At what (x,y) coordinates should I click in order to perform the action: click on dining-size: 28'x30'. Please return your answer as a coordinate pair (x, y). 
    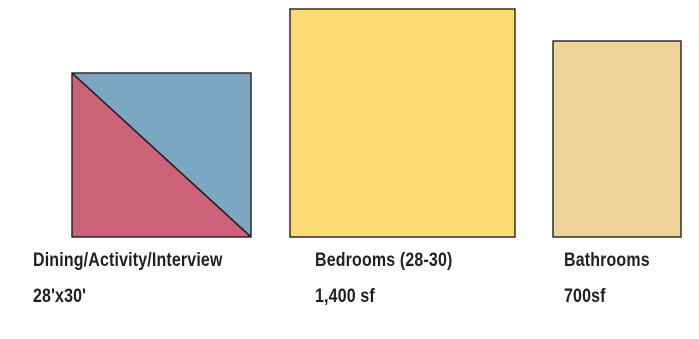
    Looking at the image, I should click on (60, 296).